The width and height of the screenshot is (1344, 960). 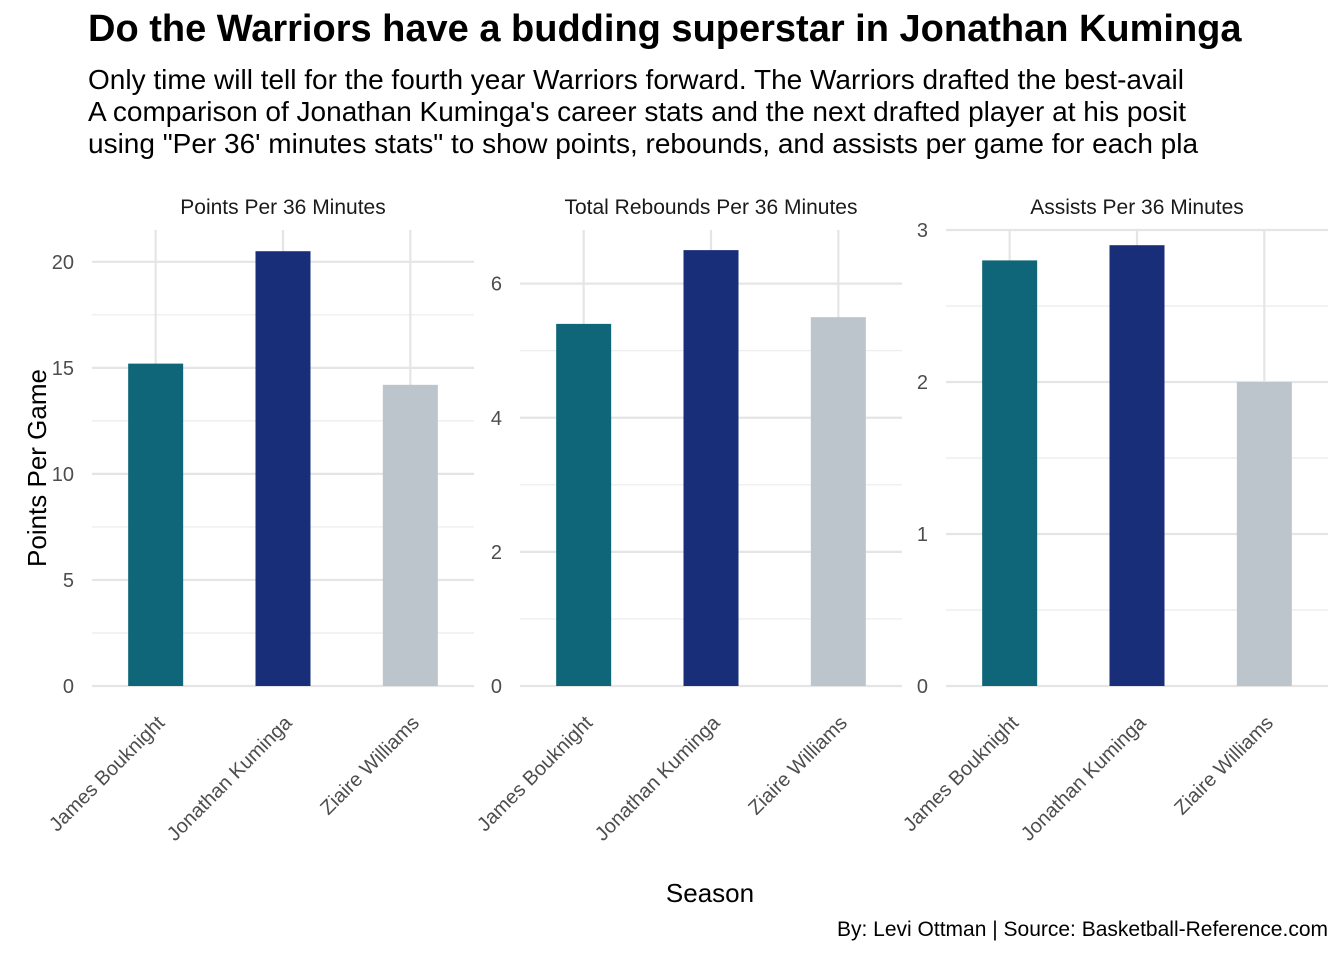 I want to click on y-tick-label: 3, so click(x=922, y=231).